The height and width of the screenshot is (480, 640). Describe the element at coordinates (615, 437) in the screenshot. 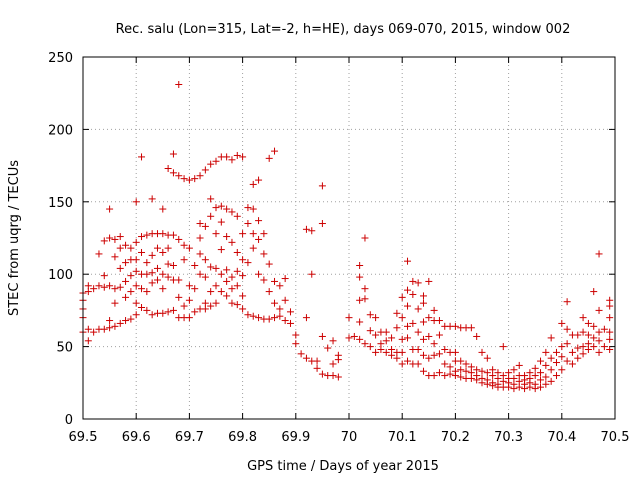

I see `x-tick-label: 70.5` at that location.